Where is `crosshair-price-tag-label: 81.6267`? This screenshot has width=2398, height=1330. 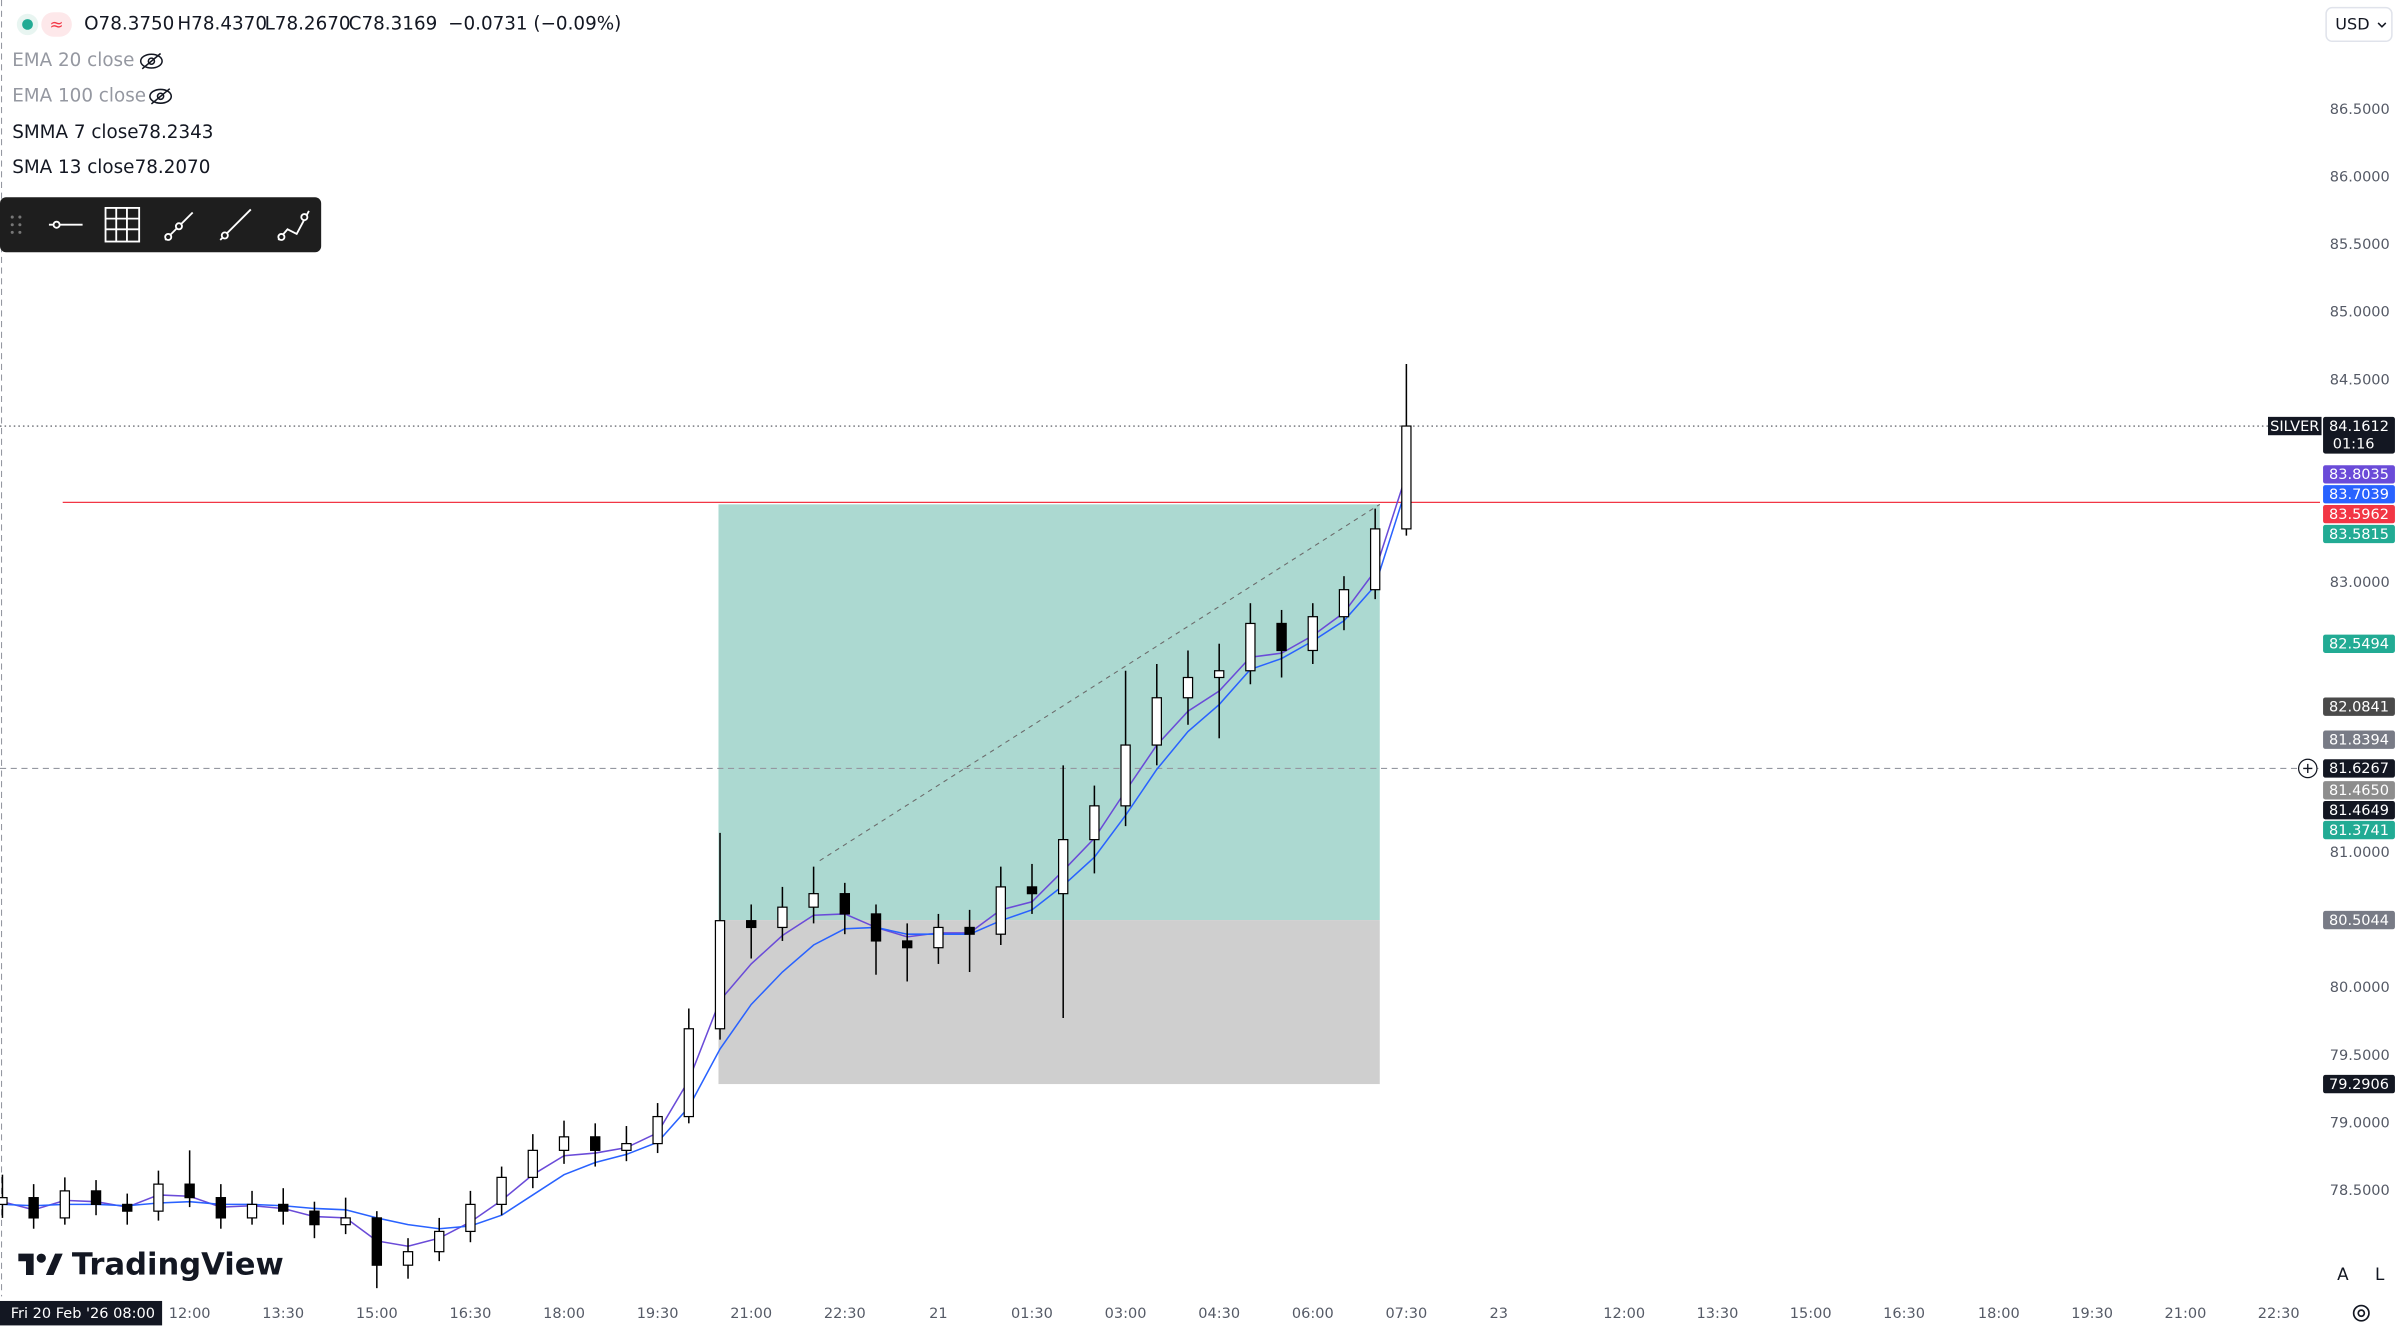
crosshair-price-tag-label: 81.6267 is located at coordinates (2359, 769).